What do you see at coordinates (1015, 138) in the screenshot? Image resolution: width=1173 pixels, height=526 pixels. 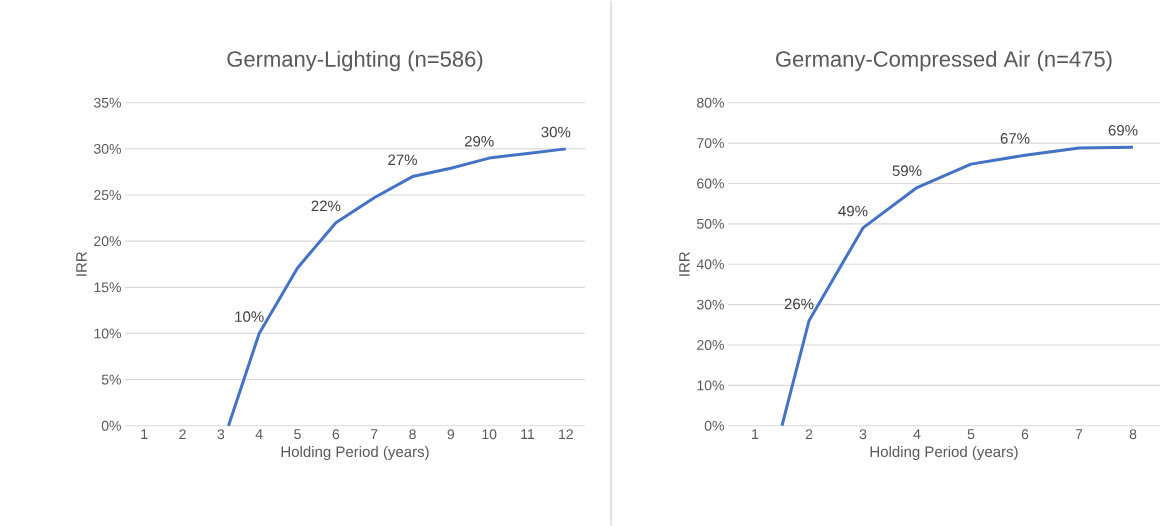 I see `data-label: 67%` at bounding box center [1015, 138].